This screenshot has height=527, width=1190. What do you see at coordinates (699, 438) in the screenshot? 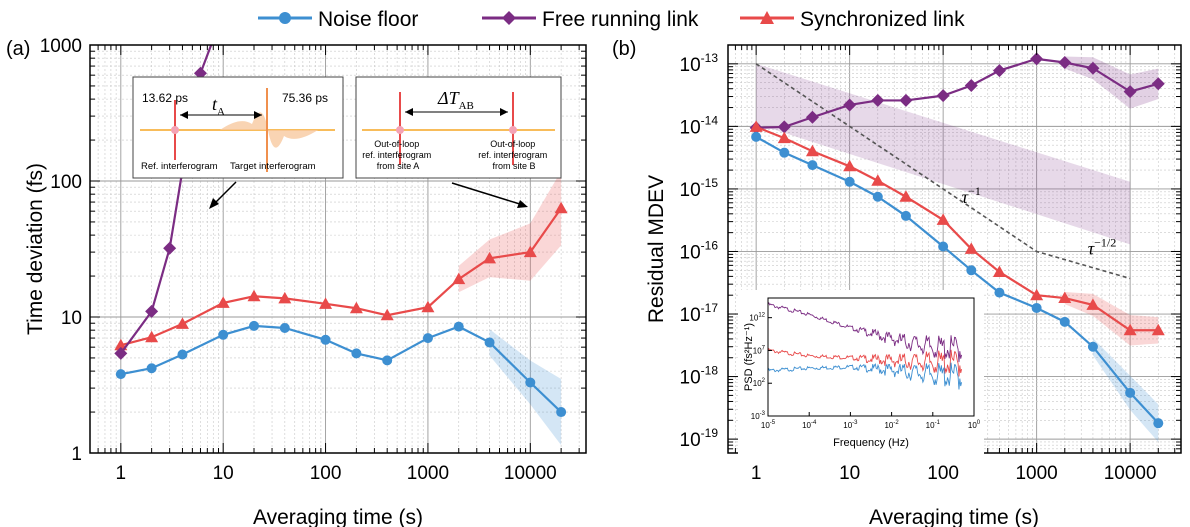
I see `y-tick-label: 10-19` at bounding box center [699, 438].